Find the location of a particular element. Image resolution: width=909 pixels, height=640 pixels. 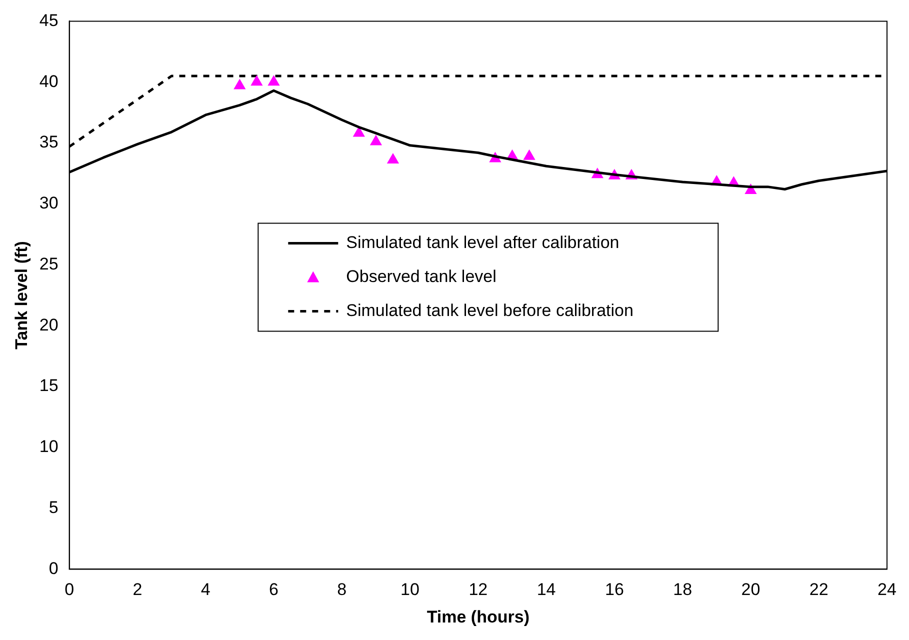

legend-label: Simulated tank level after calibration is located at coordinates (483, 242).